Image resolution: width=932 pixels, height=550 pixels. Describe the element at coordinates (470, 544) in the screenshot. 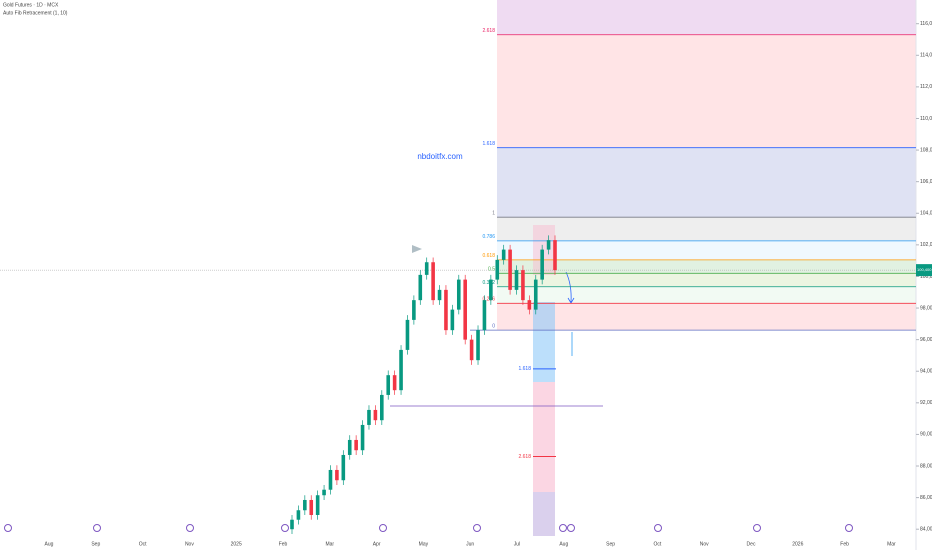

I see `x-tick-label: Jun` at that location.